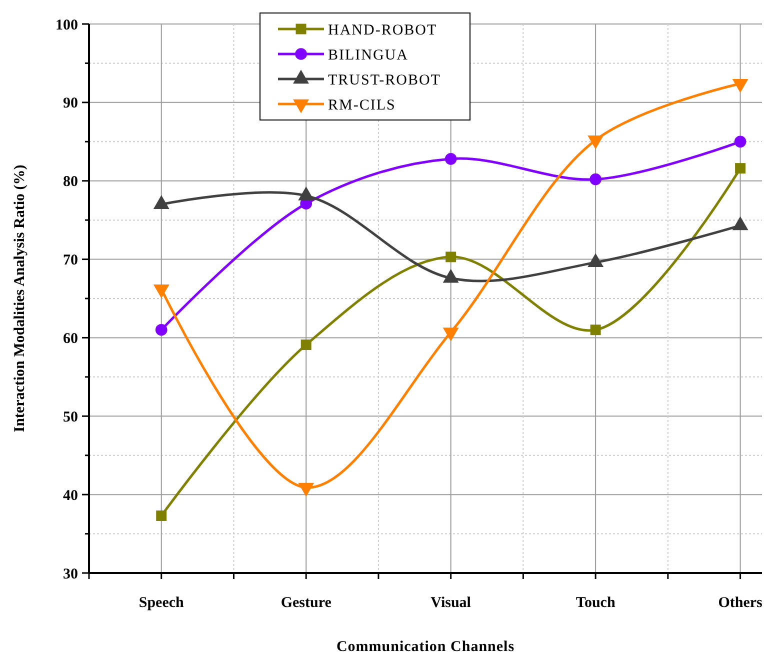 The width and height of the screenshot is (766, 655). Describe the element at coordinates (70, 104) in the screenshot. I see `y-tick-label: 90` at that location.